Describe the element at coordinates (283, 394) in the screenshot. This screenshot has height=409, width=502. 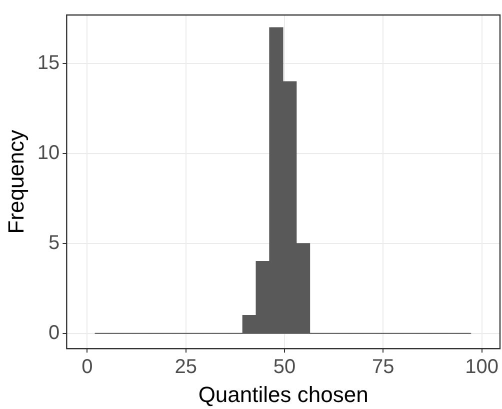
I see `x-axis-title: Quantiles chosen` at that location.